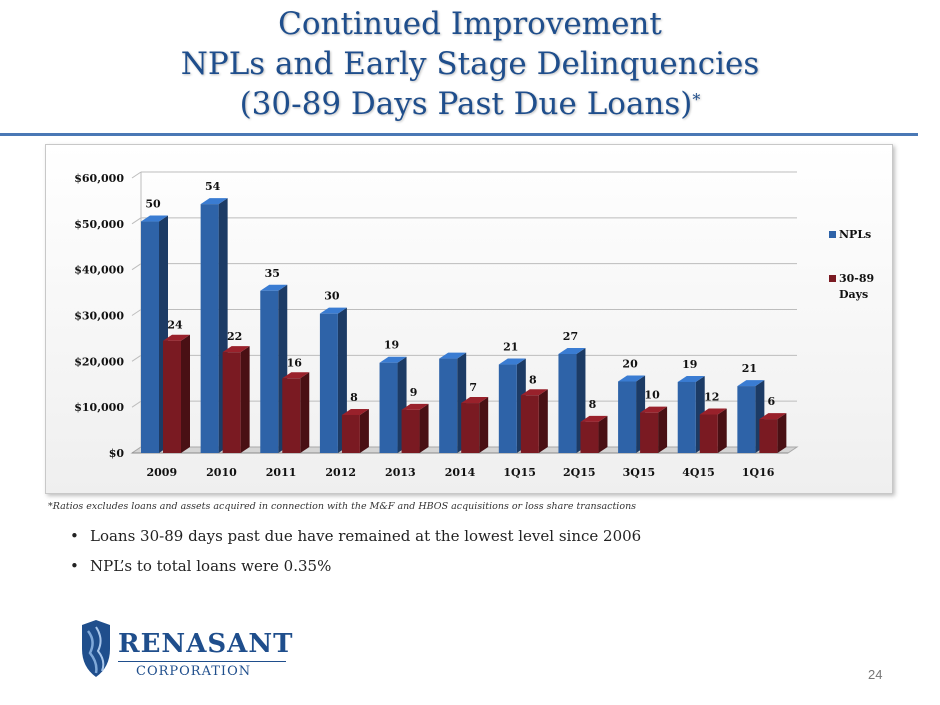 Image resolution: width=940 pixels, height=705 pixels. I want to click on data-label: 12, so click(711, 397).